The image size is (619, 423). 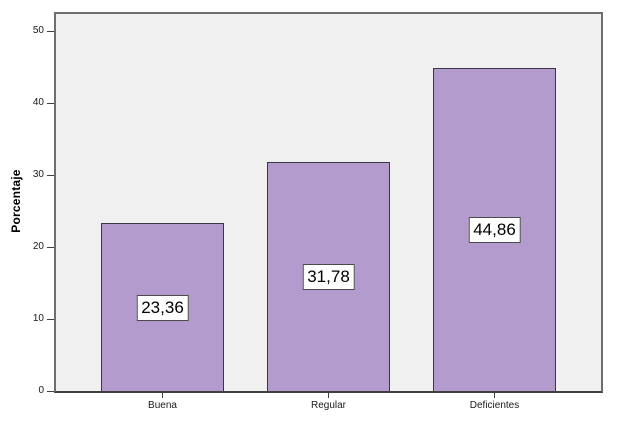 I want to click on x-category-label: Deficientes, so click(x=494, y=405).